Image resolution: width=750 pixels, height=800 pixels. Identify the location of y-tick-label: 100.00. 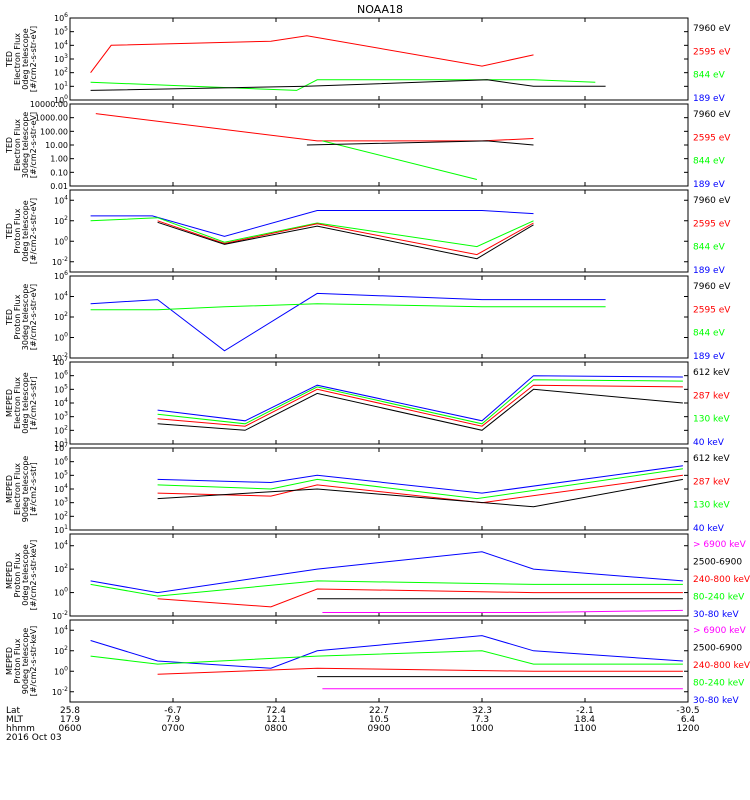
(54, 131).